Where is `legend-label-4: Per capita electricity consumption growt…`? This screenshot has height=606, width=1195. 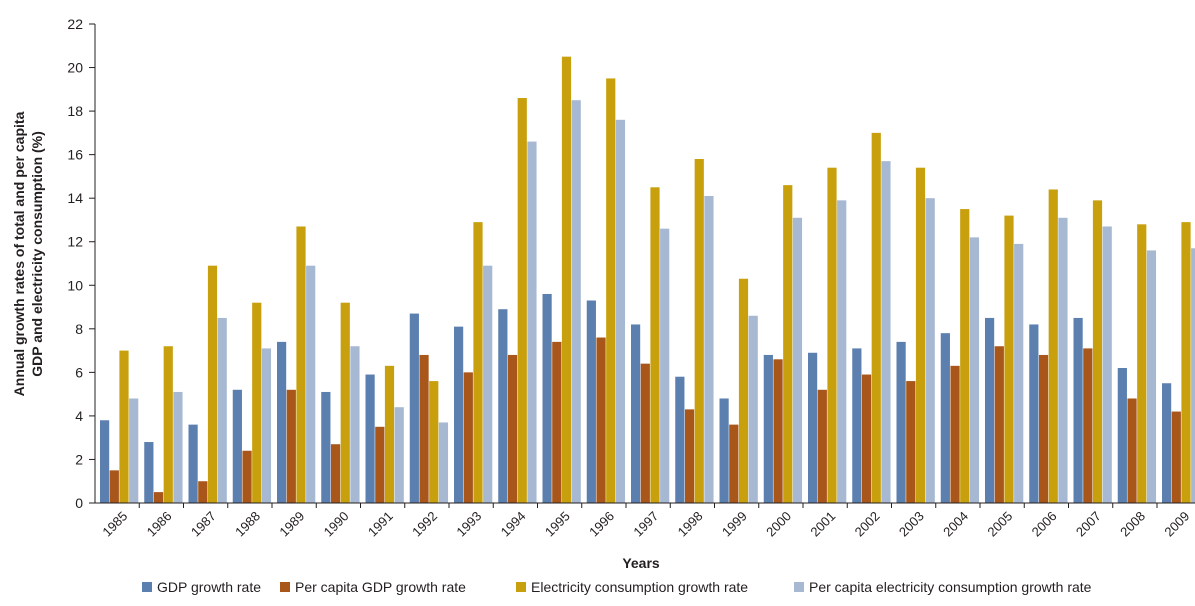 legend-label-4: Per capita electricity consumption growt… is located at coordinates (950, 587).